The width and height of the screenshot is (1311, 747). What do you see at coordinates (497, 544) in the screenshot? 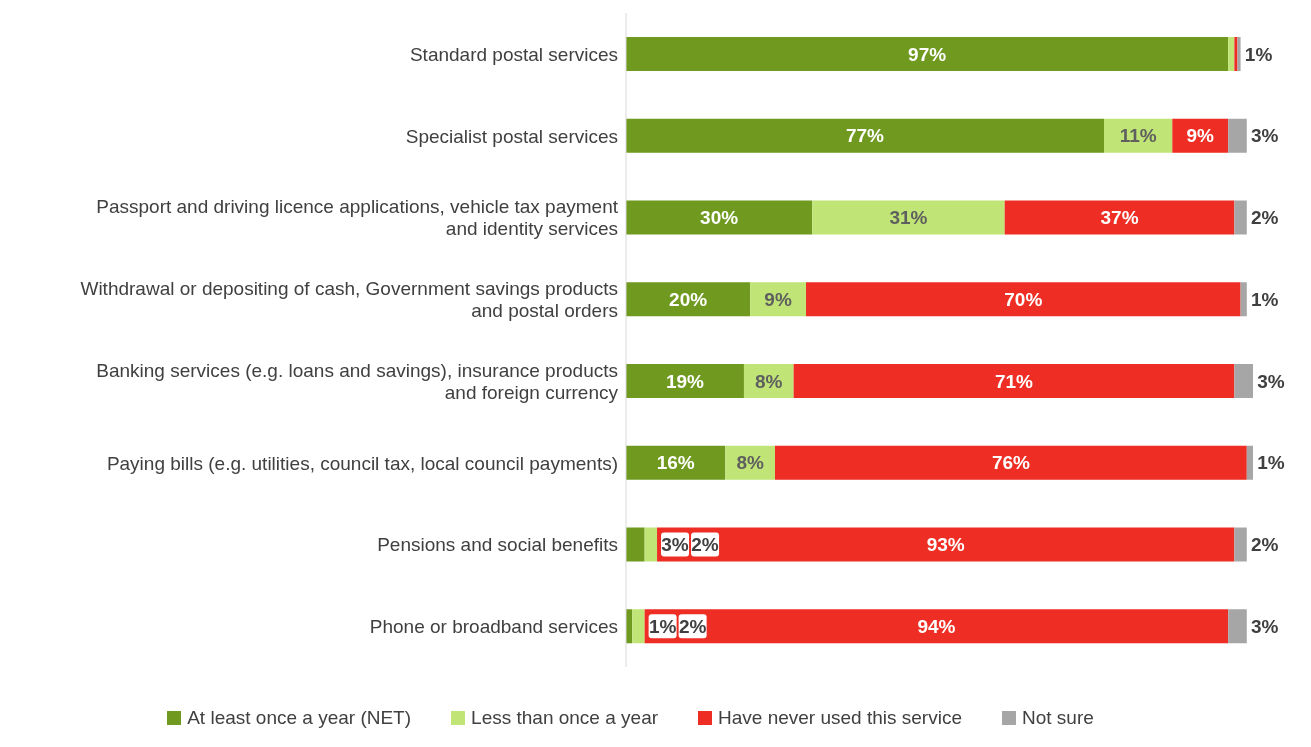
I see `y-tick-label: Pensions and social benefits` at bounding box center [497, 544].